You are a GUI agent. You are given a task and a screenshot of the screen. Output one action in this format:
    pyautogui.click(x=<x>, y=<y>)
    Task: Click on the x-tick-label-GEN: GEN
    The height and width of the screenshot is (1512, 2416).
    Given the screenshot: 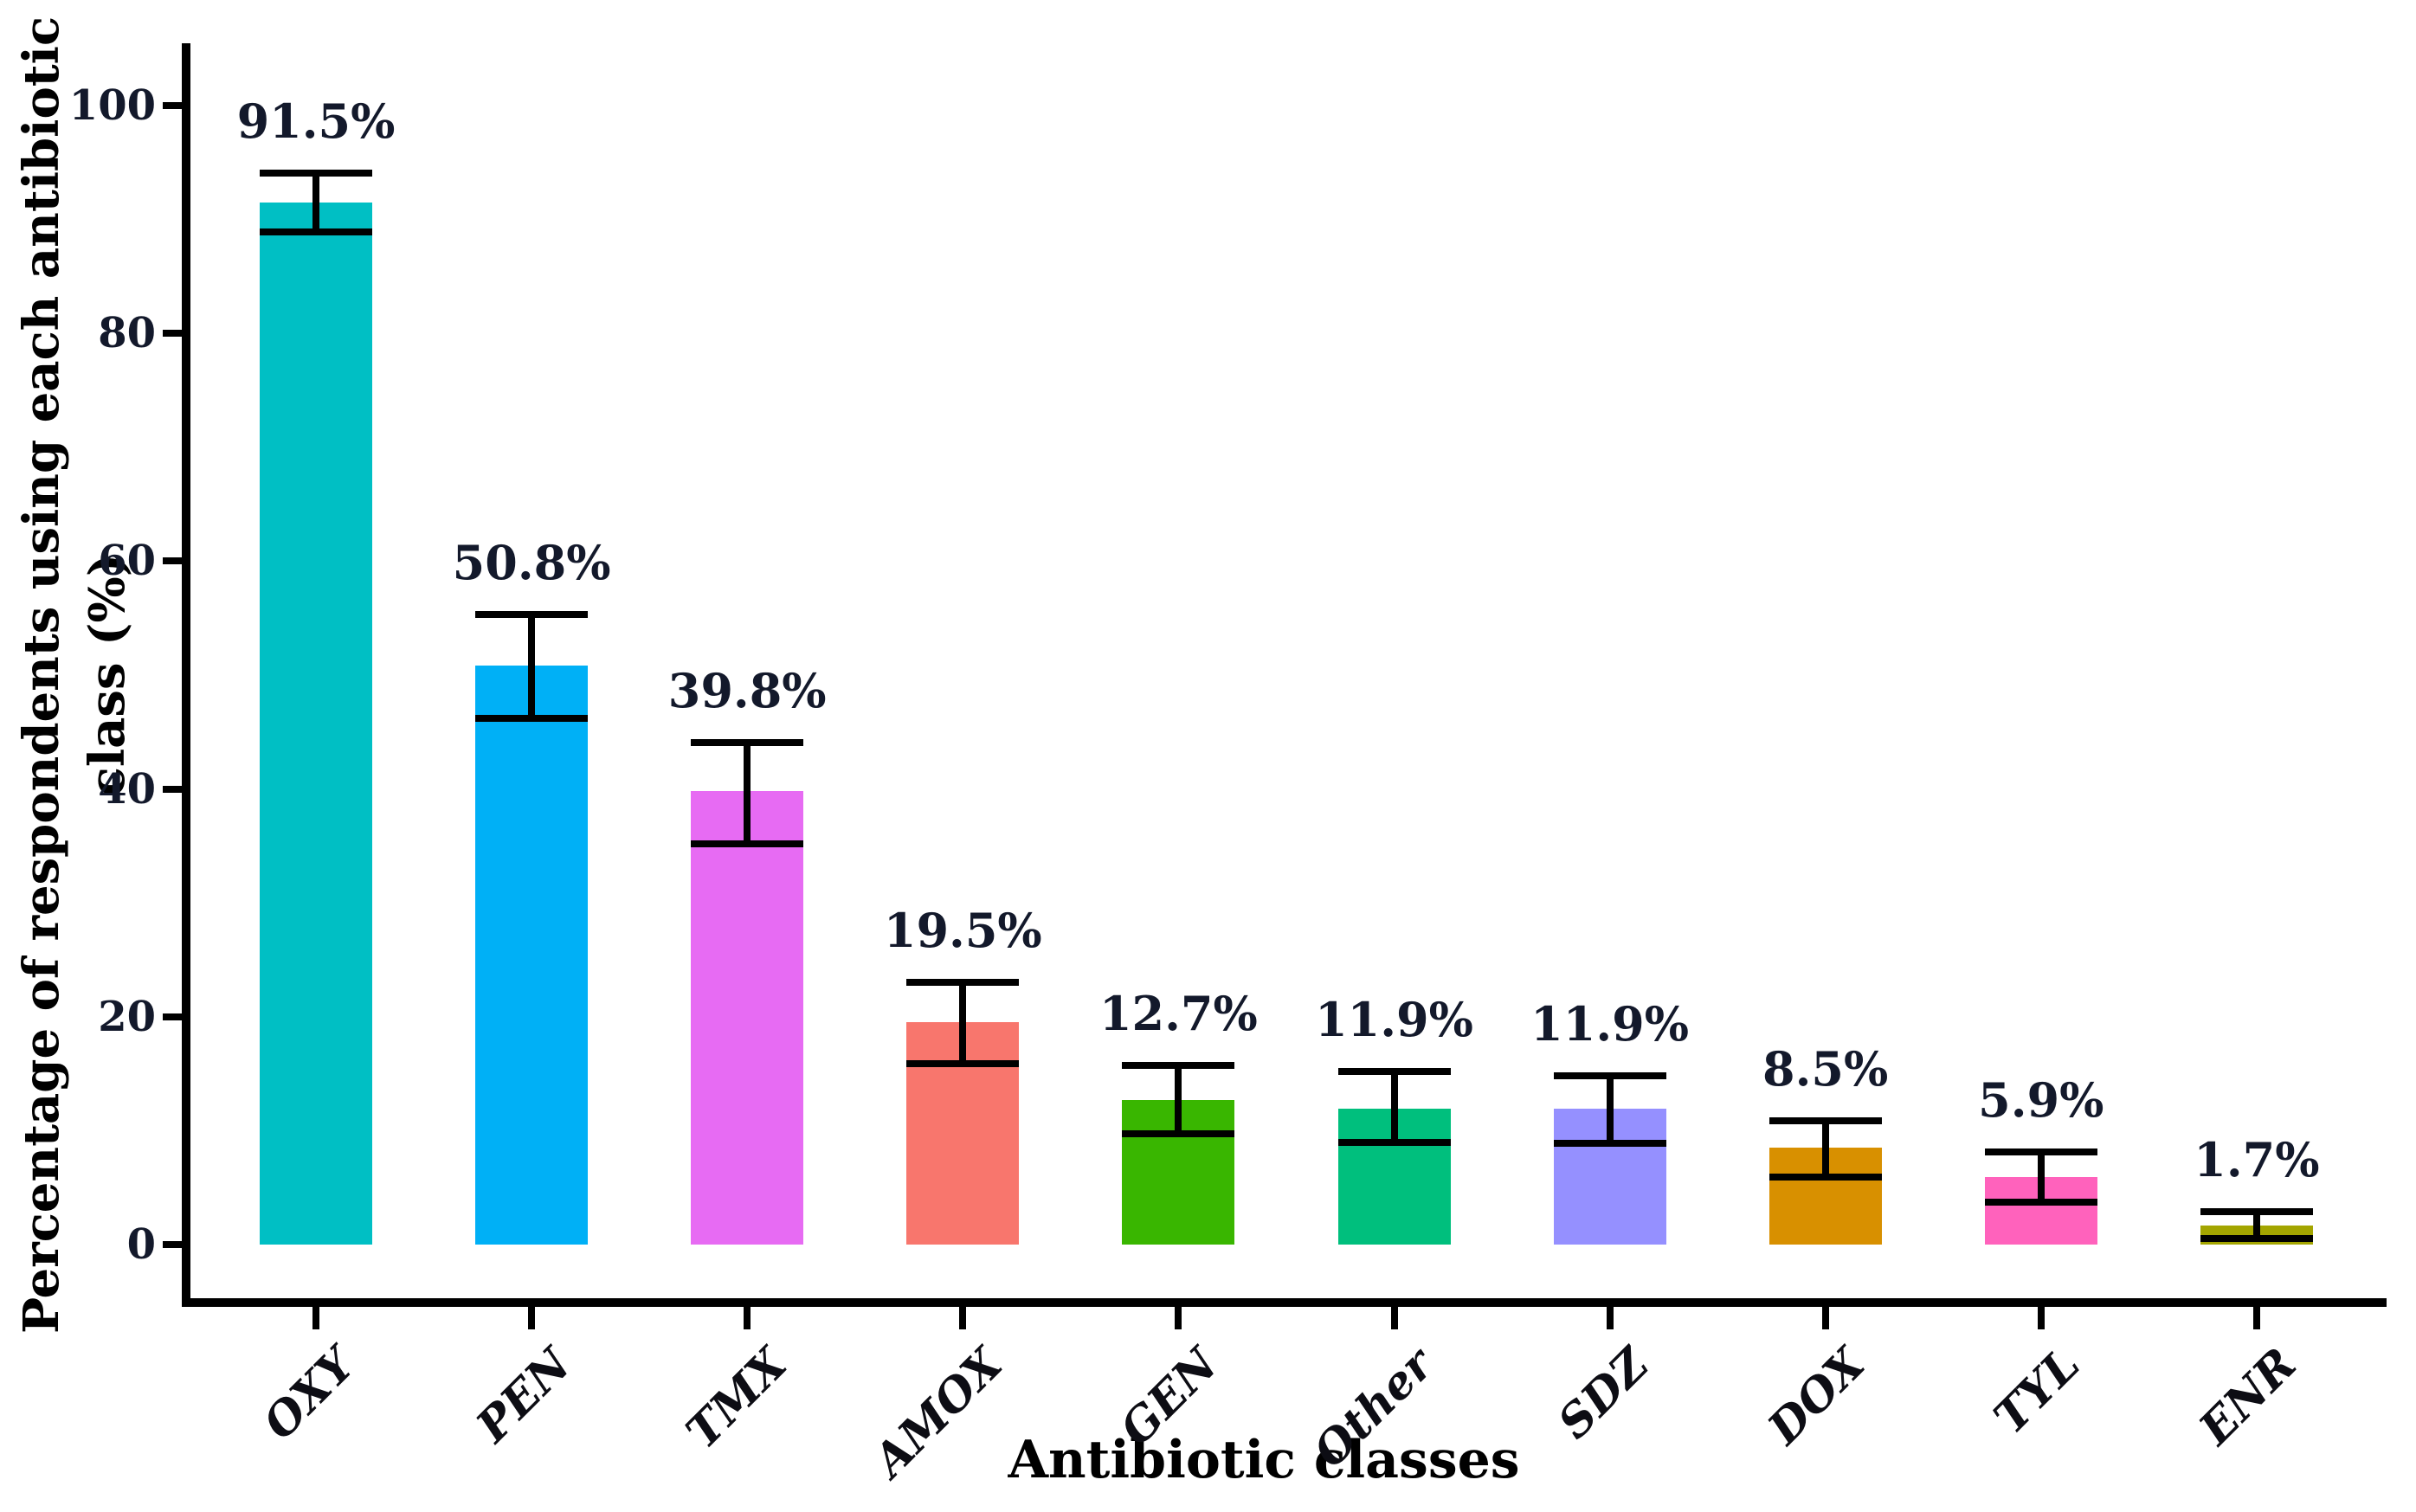 What is the action you would take?
    pyautogui.click(x=1169, y=1397)
    